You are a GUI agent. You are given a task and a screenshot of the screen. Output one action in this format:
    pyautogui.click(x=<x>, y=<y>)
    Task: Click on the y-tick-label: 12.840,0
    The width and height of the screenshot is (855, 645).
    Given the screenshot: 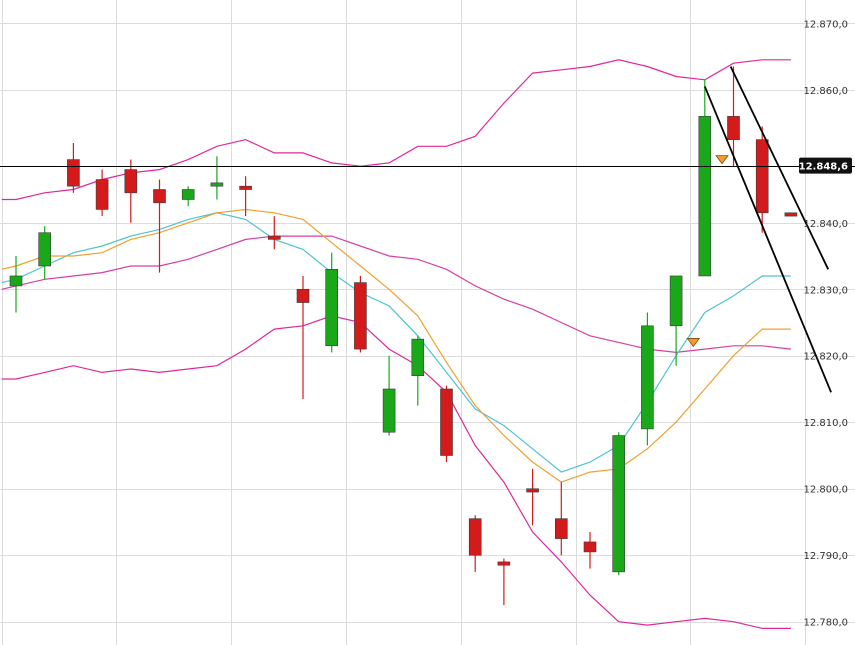 What is the action you would take?
    pyautogui.click(x=825, y=224)
    